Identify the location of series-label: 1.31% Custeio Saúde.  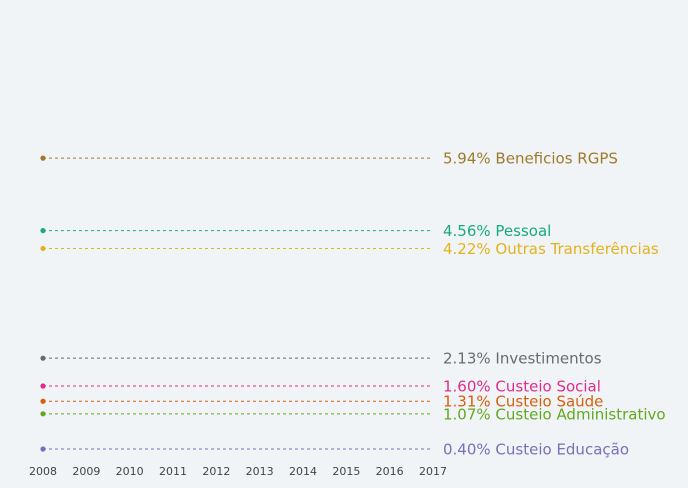
(523, 402).